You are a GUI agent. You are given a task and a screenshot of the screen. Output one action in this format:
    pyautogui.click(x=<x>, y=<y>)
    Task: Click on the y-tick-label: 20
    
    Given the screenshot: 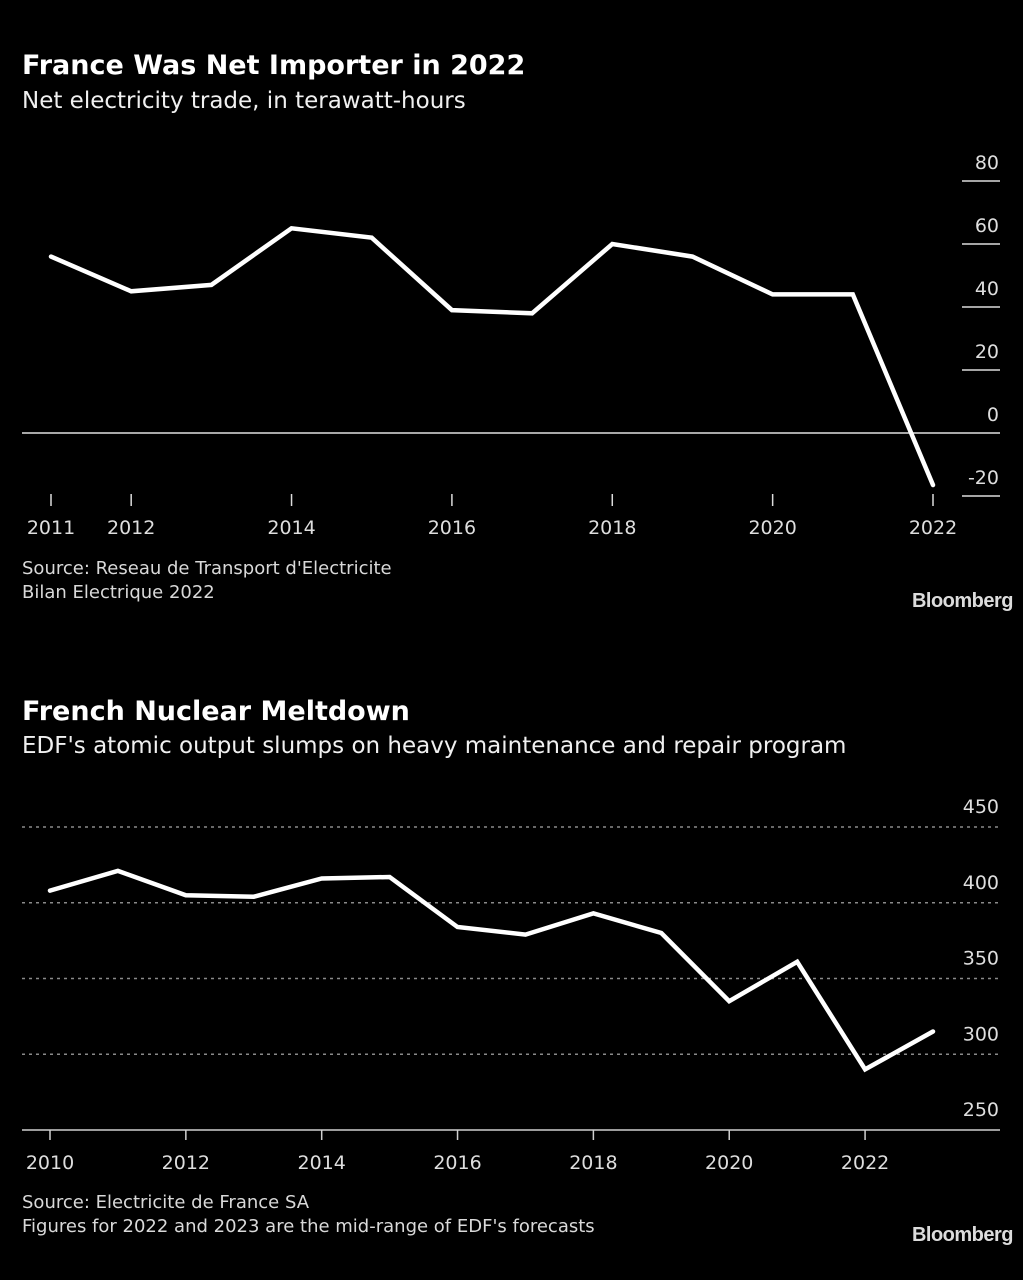 What is the action you would take?
    pyautogui.click(x=987, y=352)
    